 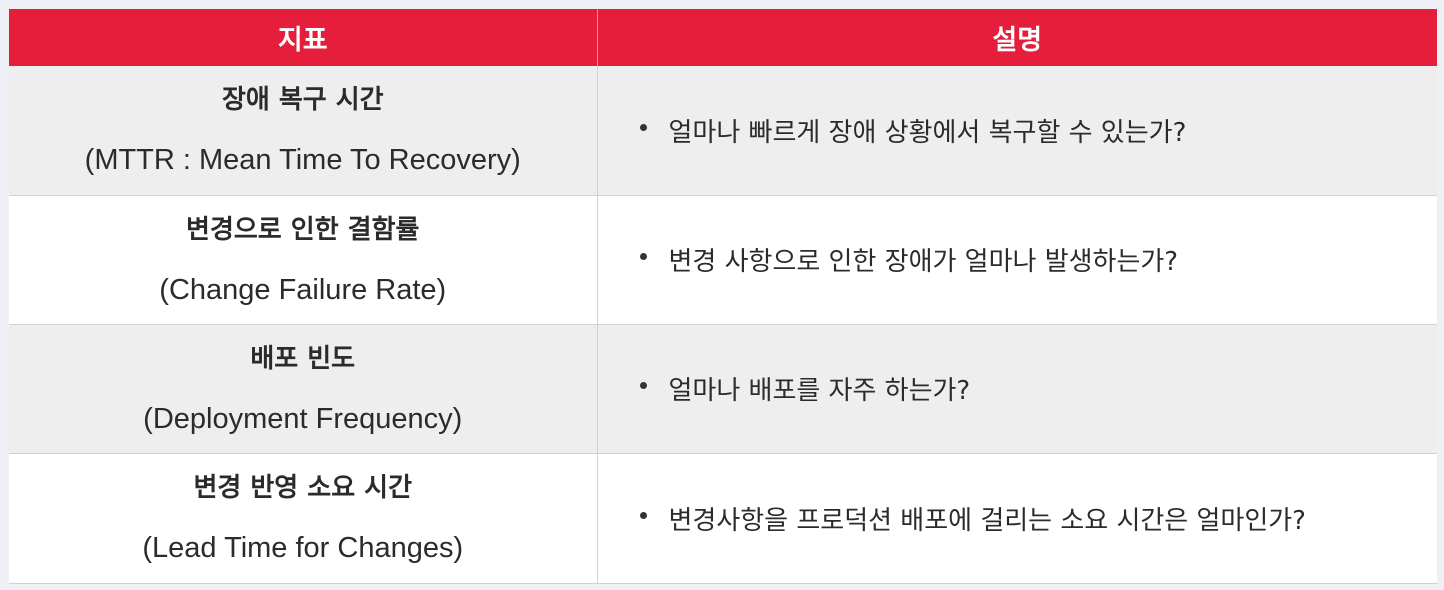 I want to click on metric-cell: 변경 반영 소요 시간 (Lead Time for Changes), so click(x=303, y=518).